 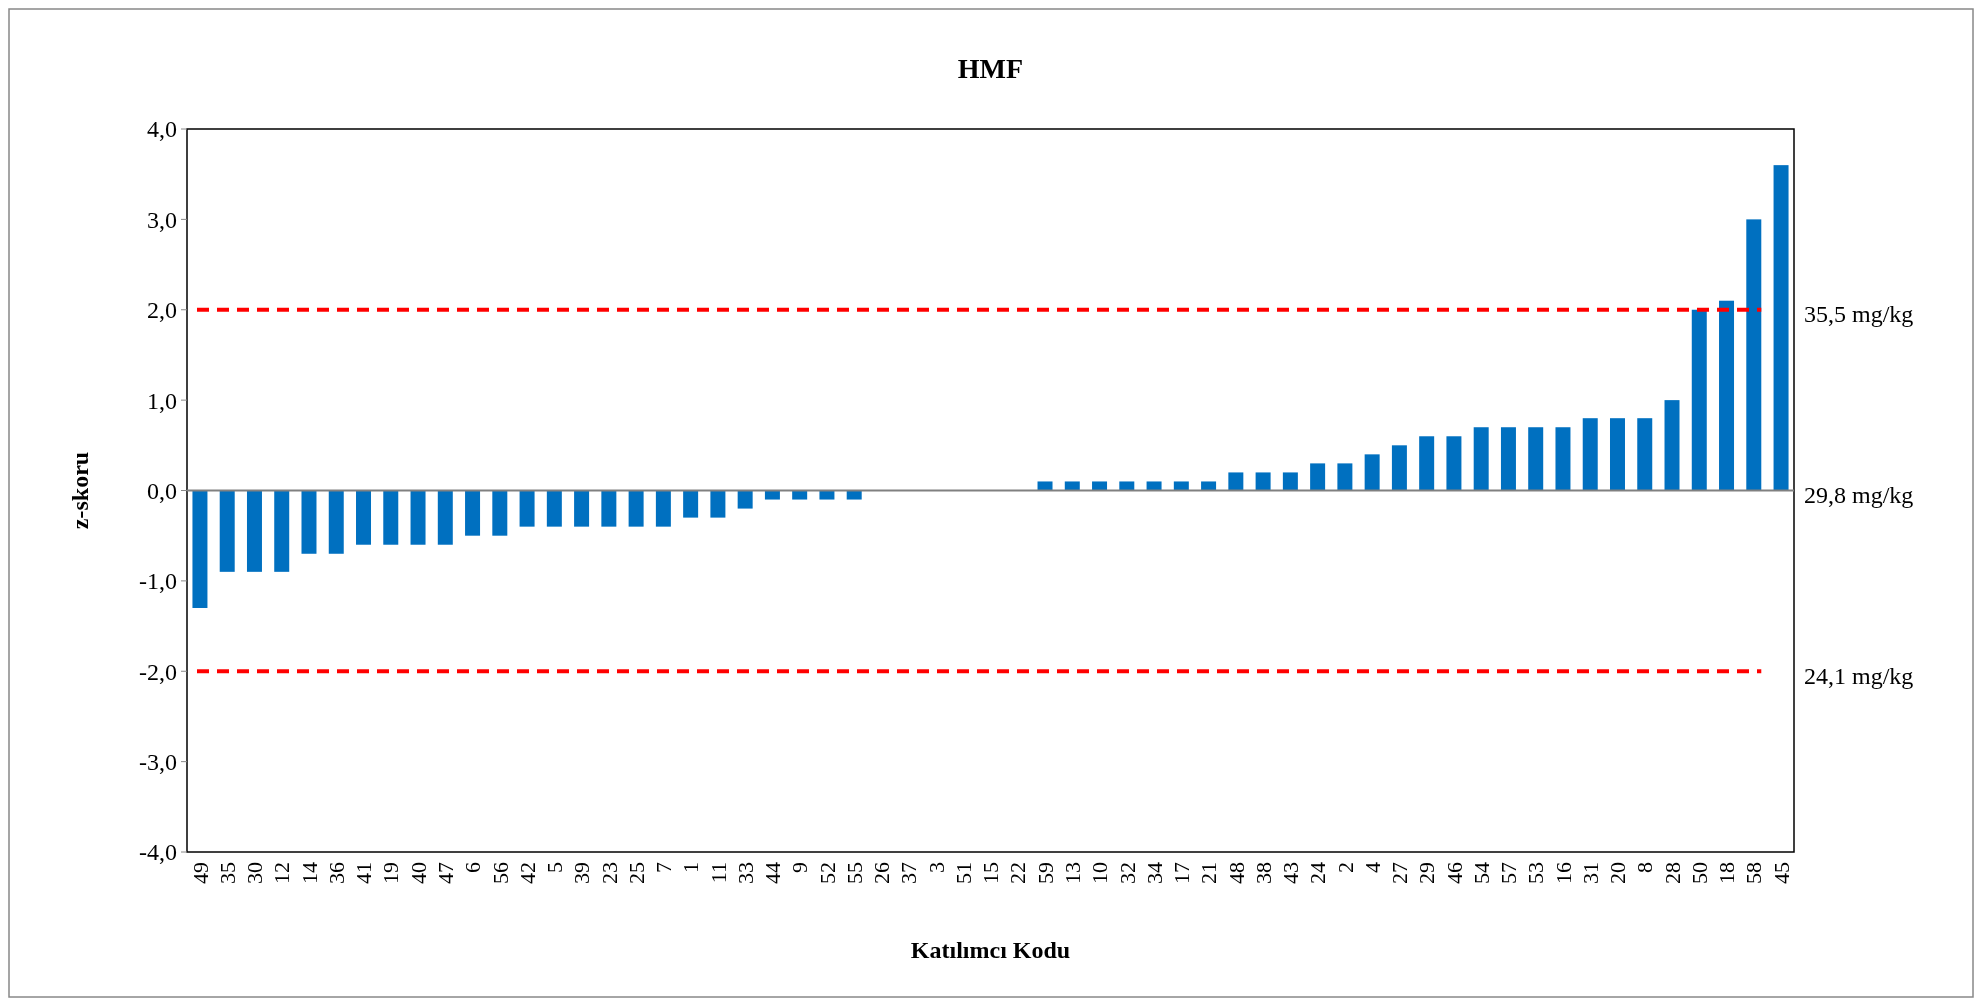 What do you see at coordinates (1618, 873) in the screenshot?
I see `x-tick-label: 20` at bounding box center [1618, 873].